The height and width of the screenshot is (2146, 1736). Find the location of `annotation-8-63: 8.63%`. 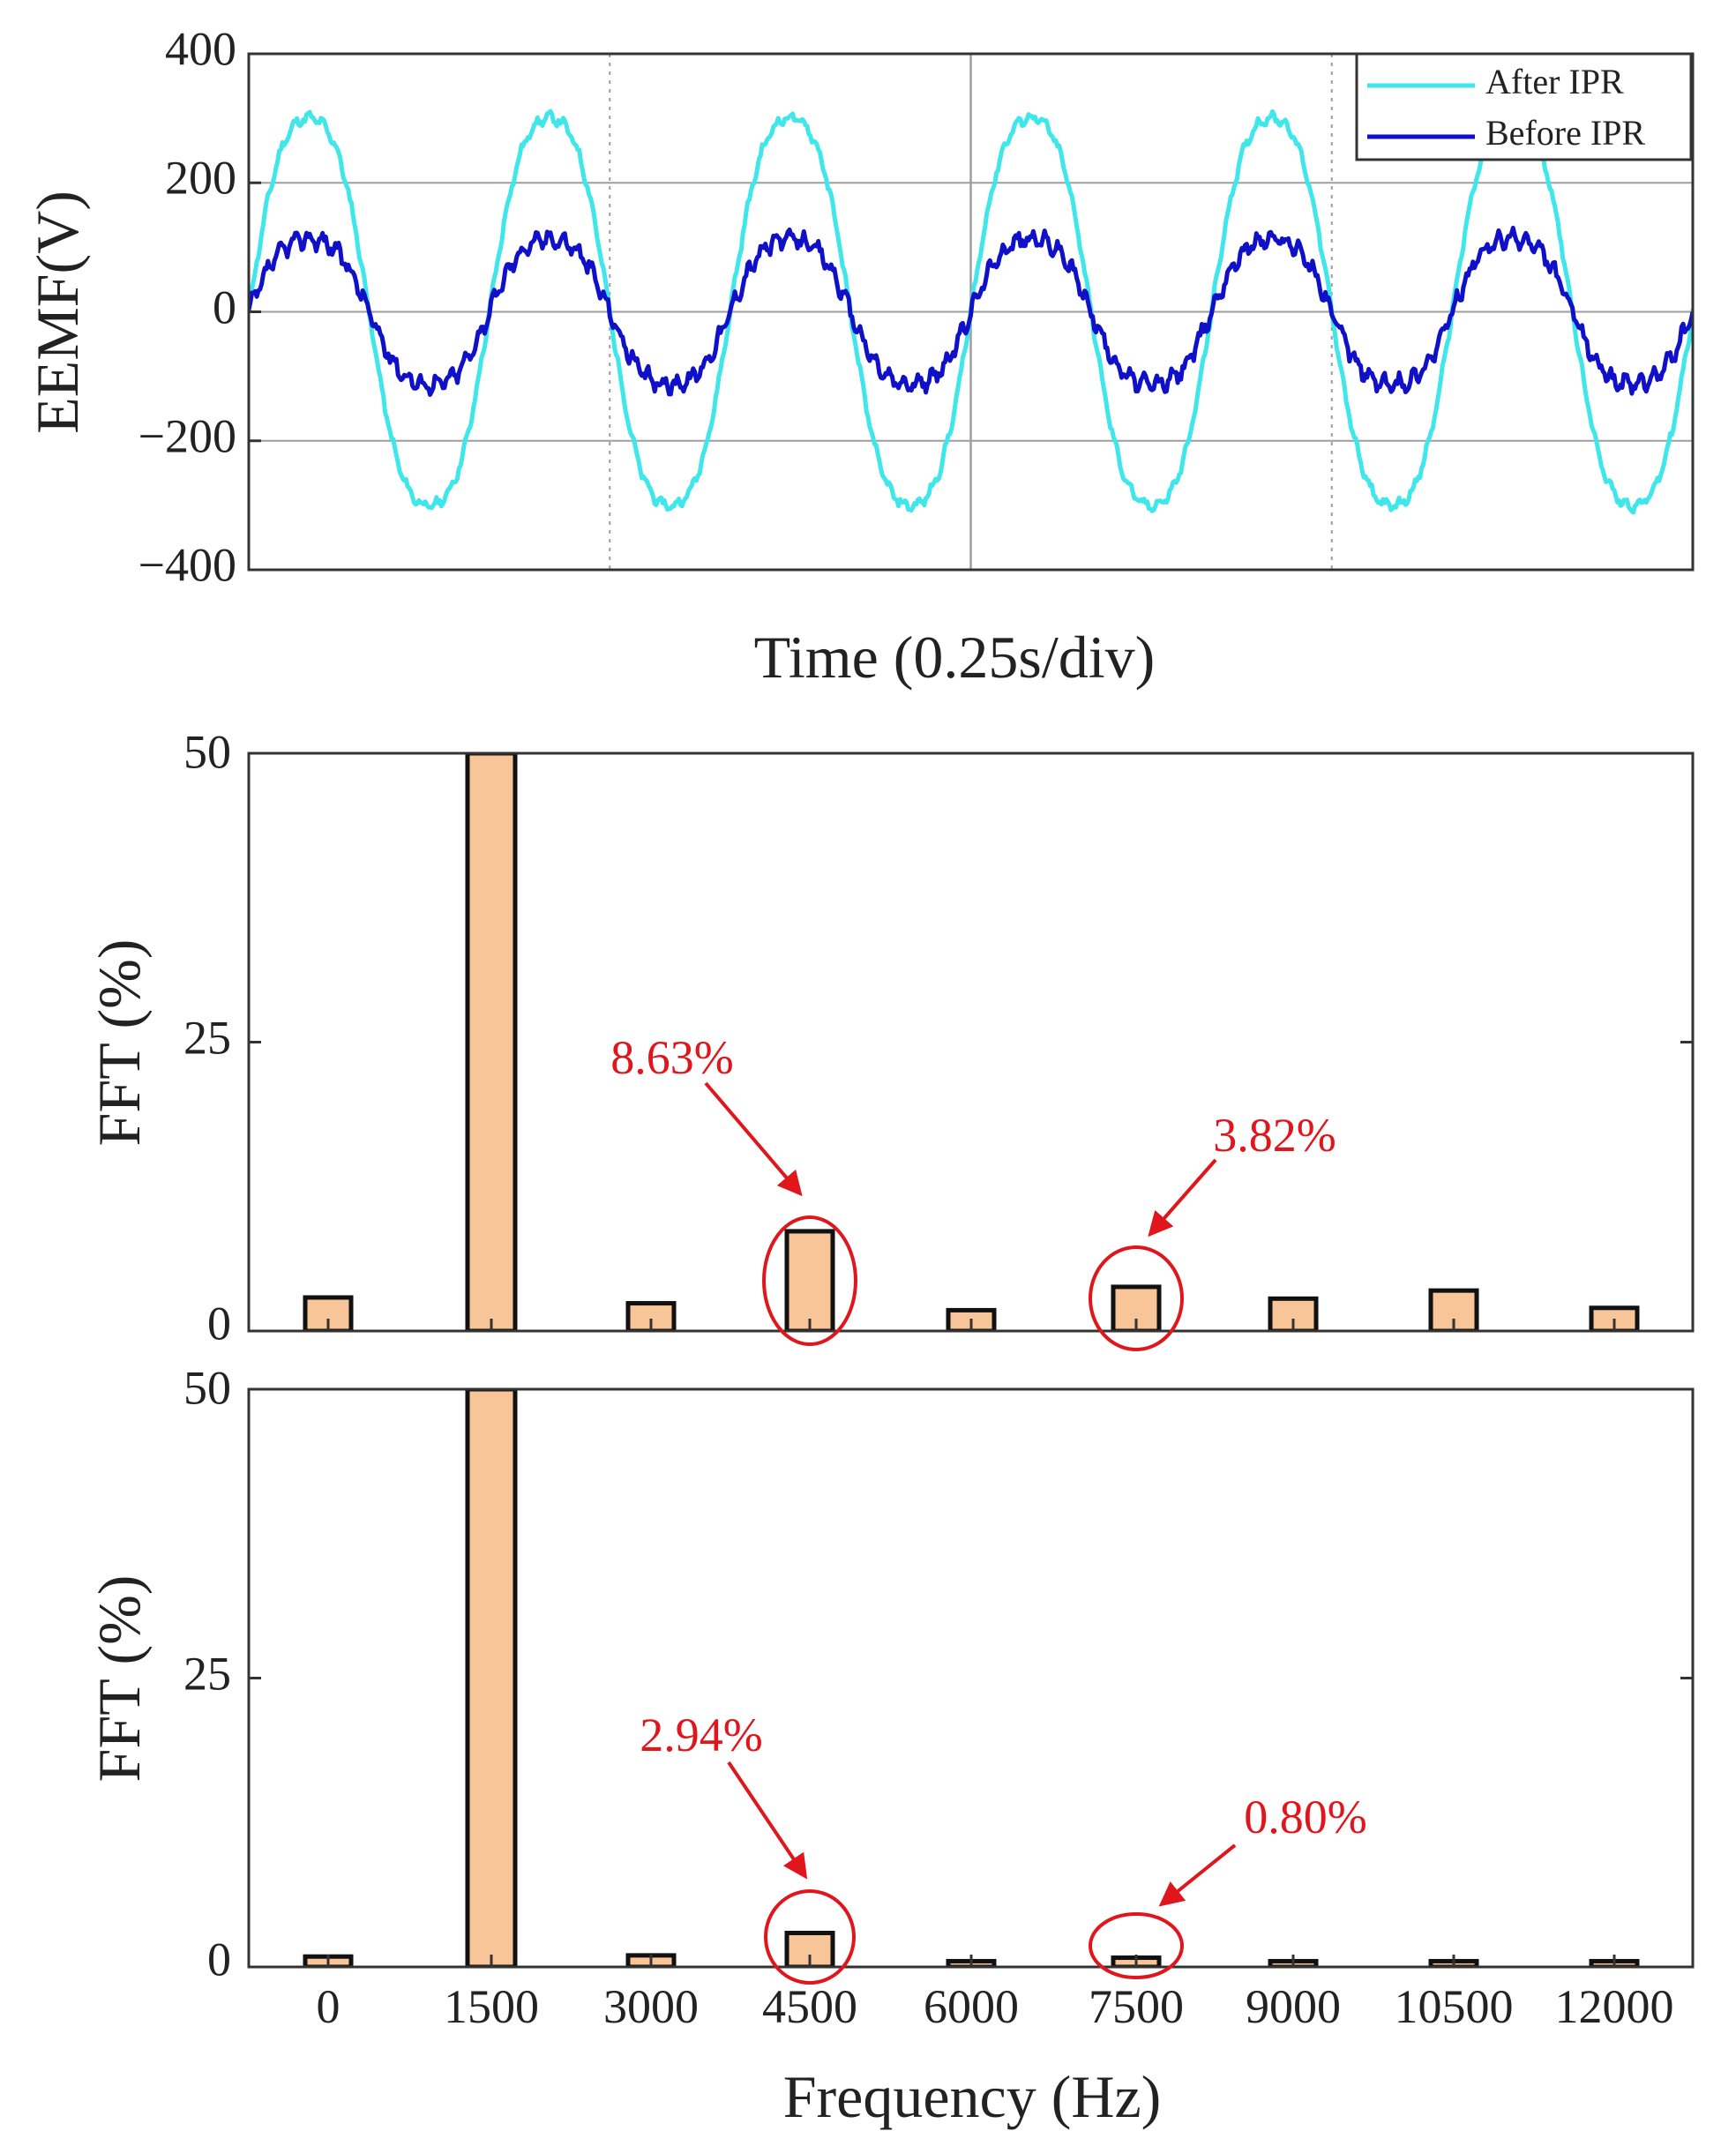

annotation-8-63: 8.63% is located at coordinates (733, 1188).